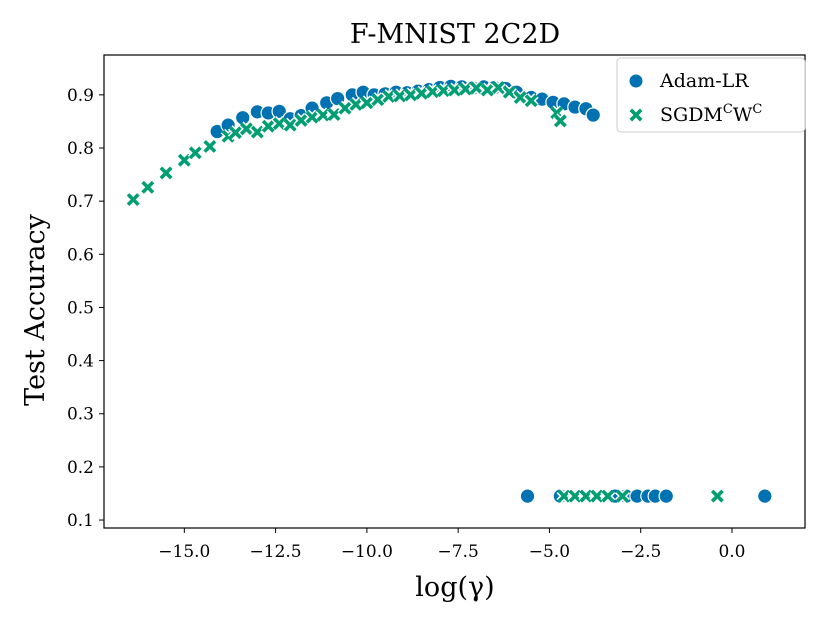  I want to click on x-tick-label: −7.5, so click(458, 552).